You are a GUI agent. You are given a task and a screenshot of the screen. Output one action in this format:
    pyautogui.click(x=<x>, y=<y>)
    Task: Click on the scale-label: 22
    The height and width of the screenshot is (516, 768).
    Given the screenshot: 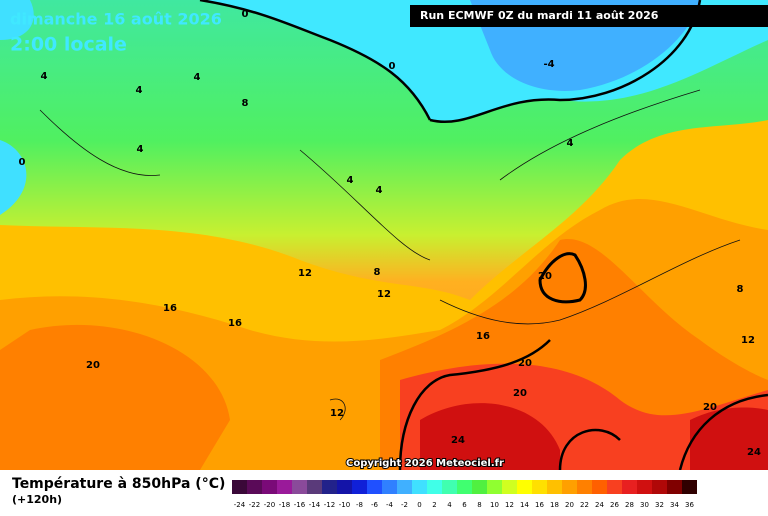 What is the action you would take?
    pyautogui.click(x=584, y=505)
    